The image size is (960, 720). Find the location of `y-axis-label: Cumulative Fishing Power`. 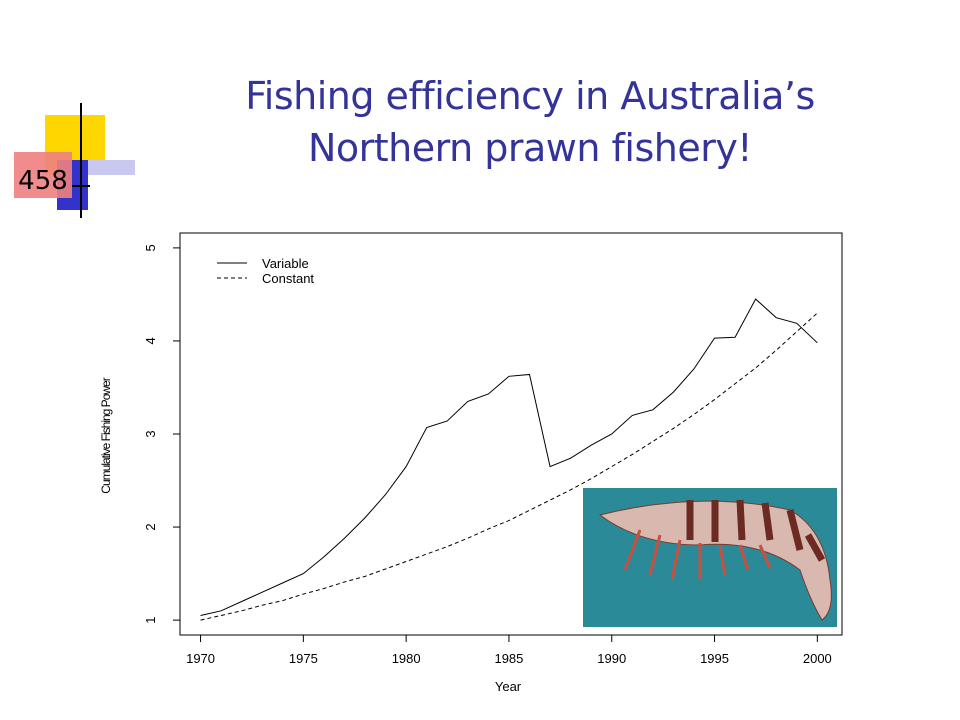

y-axis-label: Cumulative Fishing Power is located at coordinates (106, 435).